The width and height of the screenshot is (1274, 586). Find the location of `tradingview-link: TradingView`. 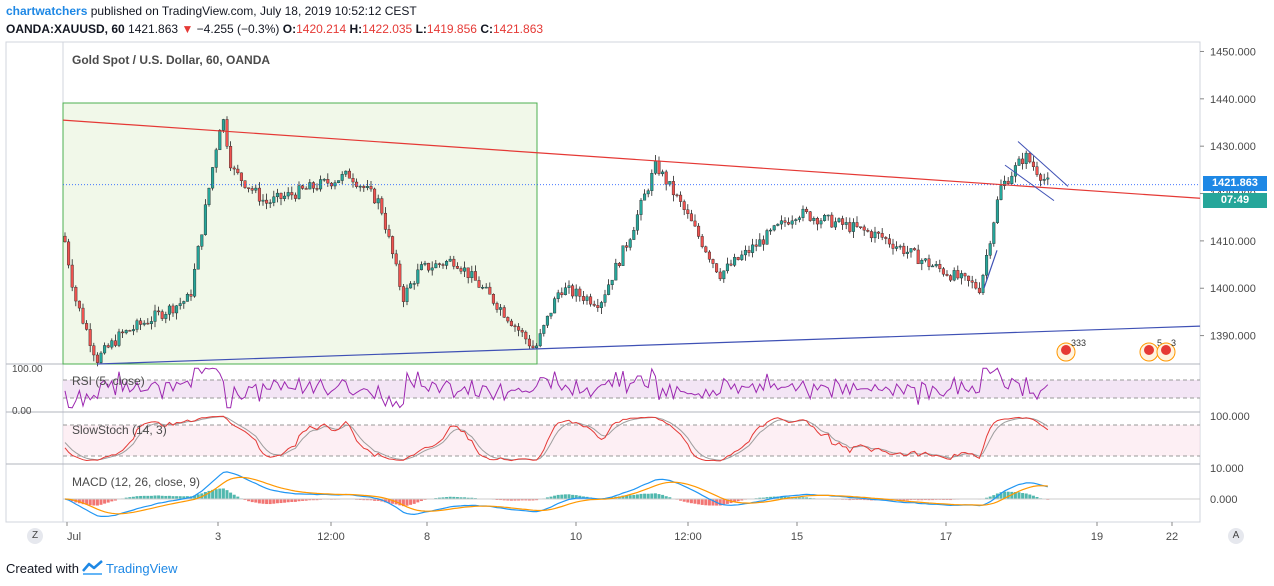

tradingview-link: TradingView is located at coordinates (142, 568).